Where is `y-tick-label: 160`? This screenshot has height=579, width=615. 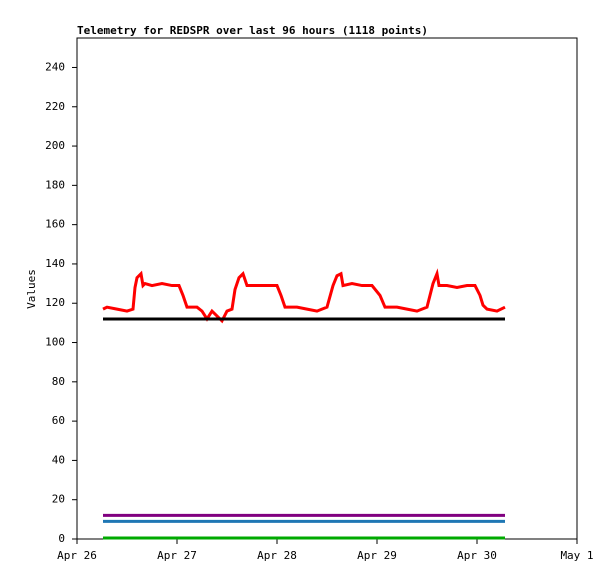
y-tick-label: 160 is located at coordinates (55, 224).